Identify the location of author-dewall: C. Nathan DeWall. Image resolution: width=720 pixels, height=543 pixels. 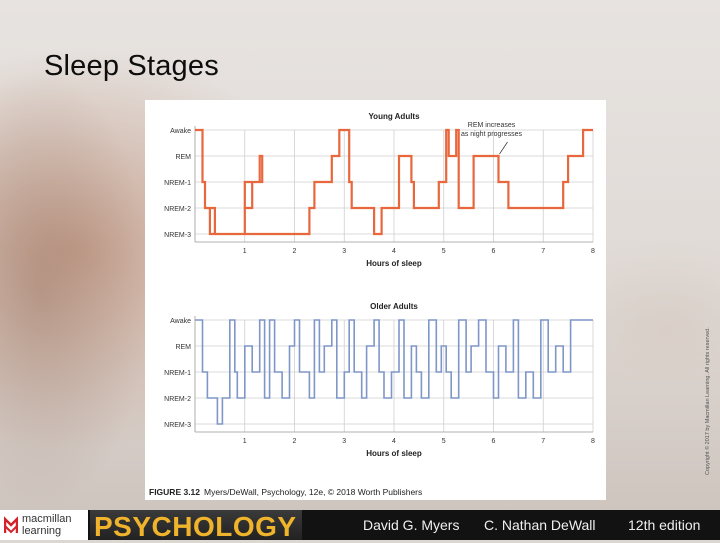
(540, 525).